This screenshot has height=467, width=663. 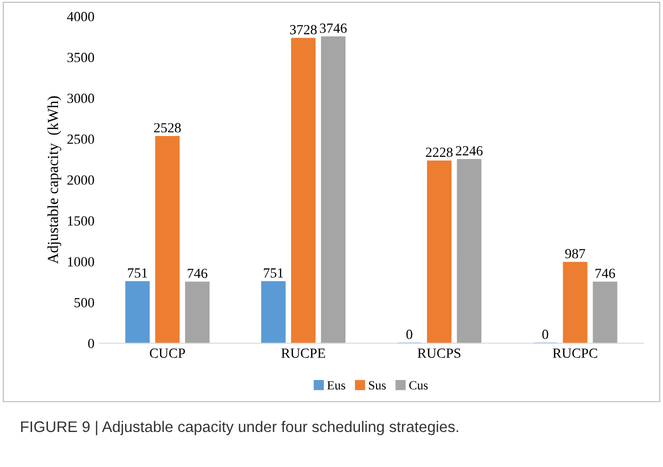 What do you see at coordinates (84, 303) in the screenshot?
I see `y-tick-label: 500` at bounding box center [84, 303].